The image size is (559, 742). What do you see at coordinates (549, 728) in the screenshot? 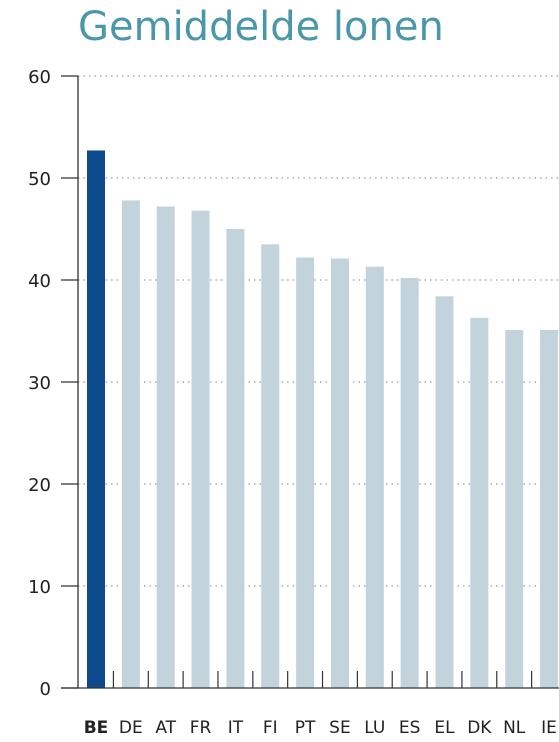
I see `x-label-ie: IE` at bounding box center [549, 728].